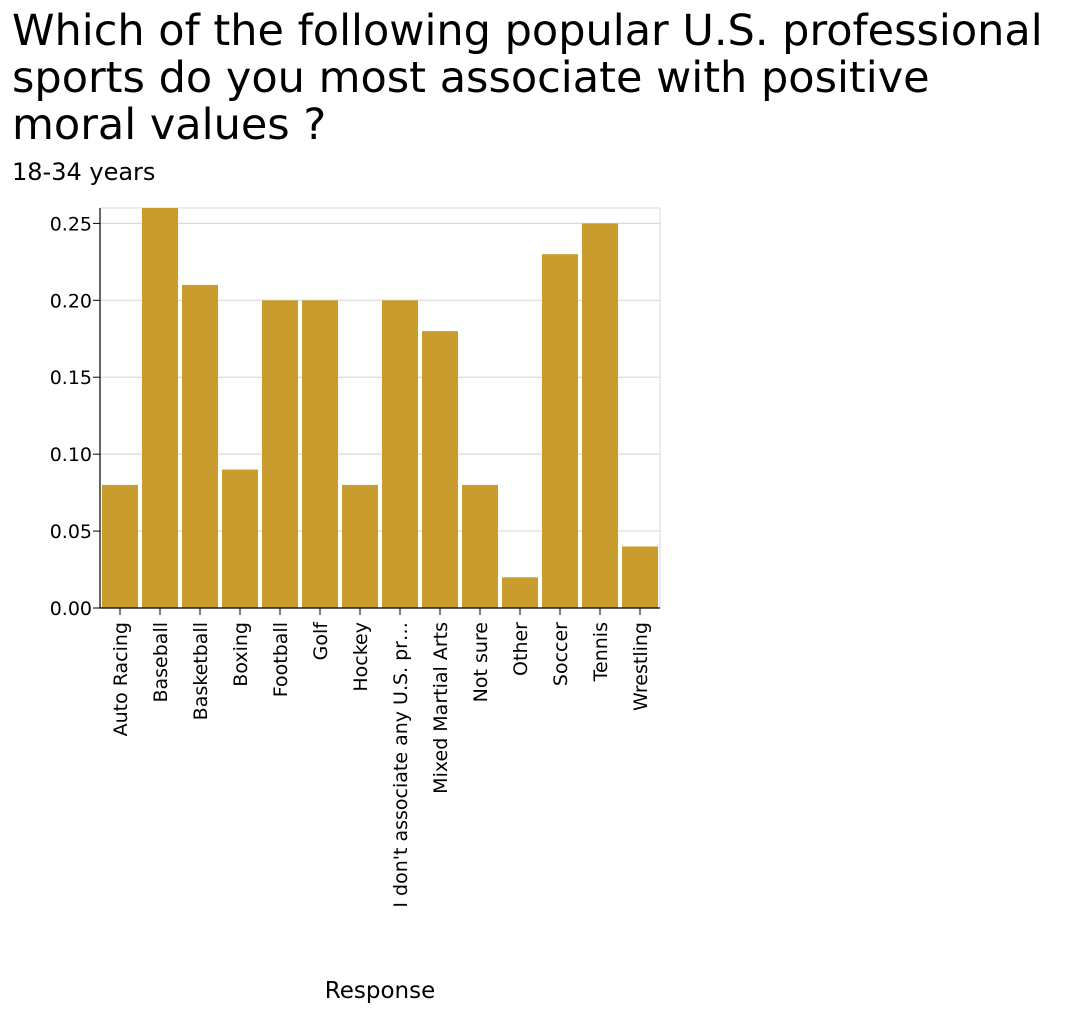  What do you see at coordinates (561, 654) in the screenshot?
I see `x-tick-label: Soccer` at bounding box center [561, 654].